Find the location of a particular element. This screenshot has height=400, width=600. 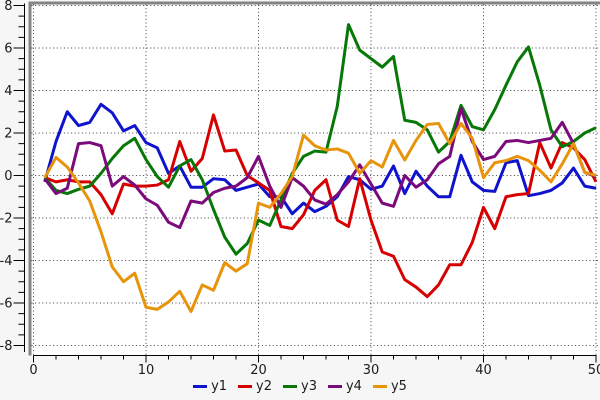

legend-item-y1: y1 is located at coordinates (210, 386).